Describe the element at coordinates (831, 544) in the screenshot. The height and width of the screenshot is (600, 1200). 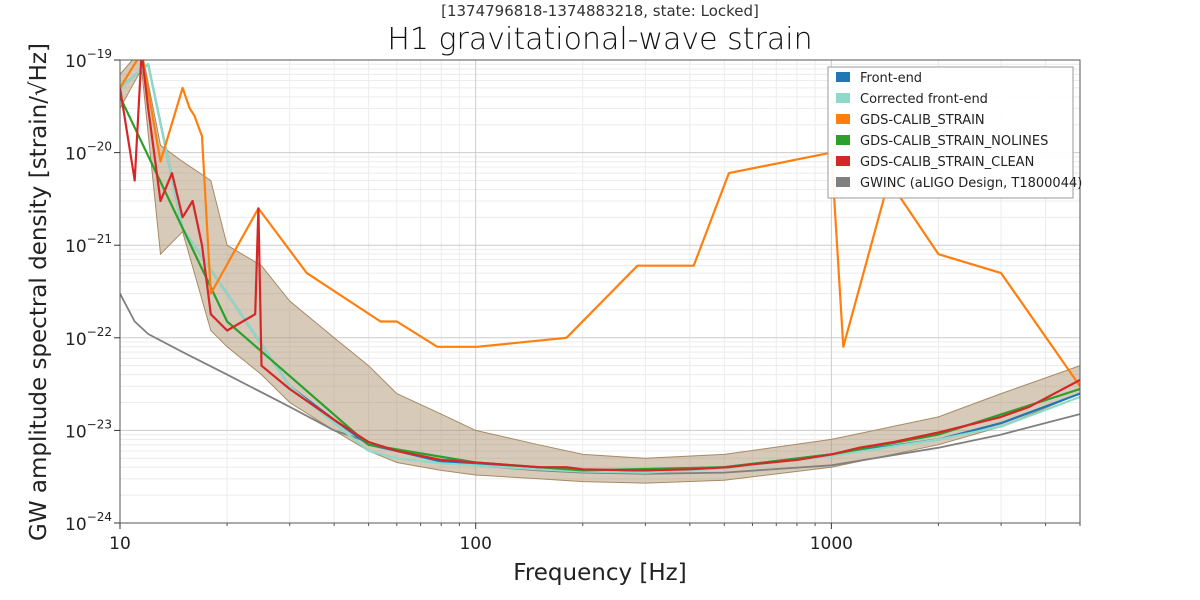
I see `x-tick-label: 1000` at that location.